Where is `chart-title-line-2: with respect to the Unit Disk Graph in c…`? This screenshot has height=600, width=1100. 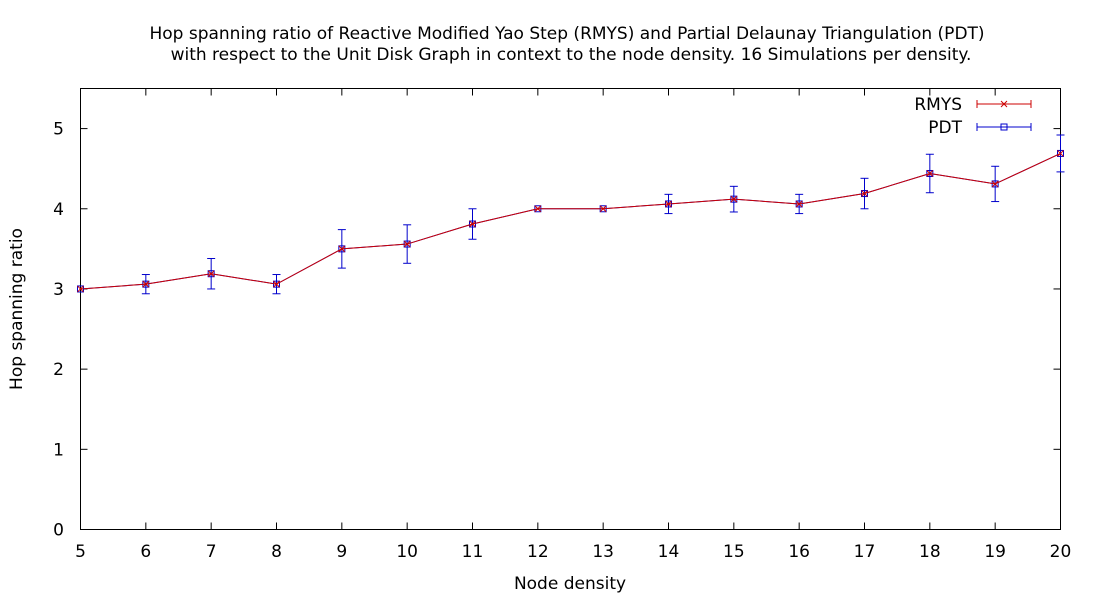 chart-title-line-2: with respect to the Unit Disk Graph in c… is located at coordinates (571, 55).